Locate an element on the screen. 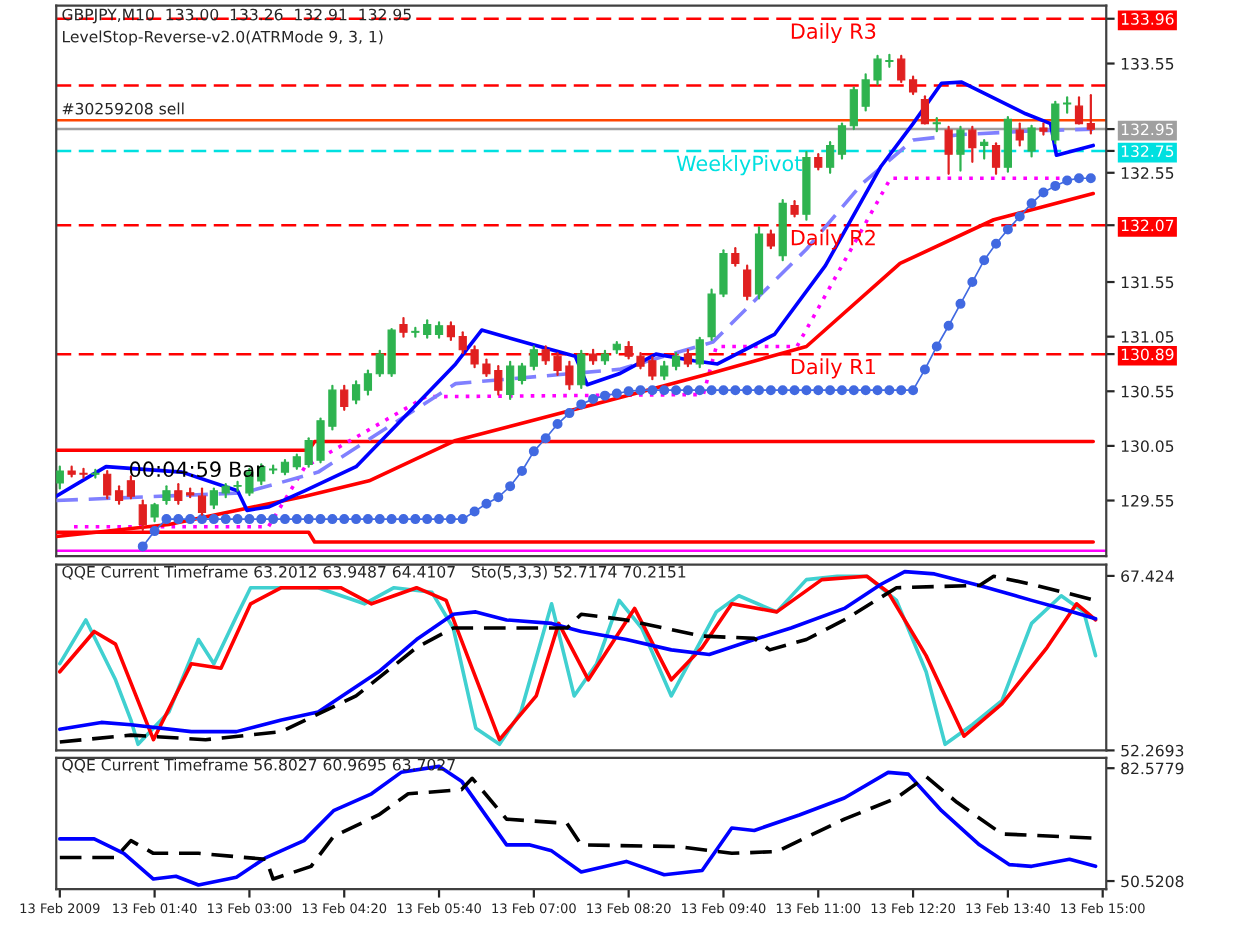  annotation: Daily R1 is located at coordinates (833, 368).